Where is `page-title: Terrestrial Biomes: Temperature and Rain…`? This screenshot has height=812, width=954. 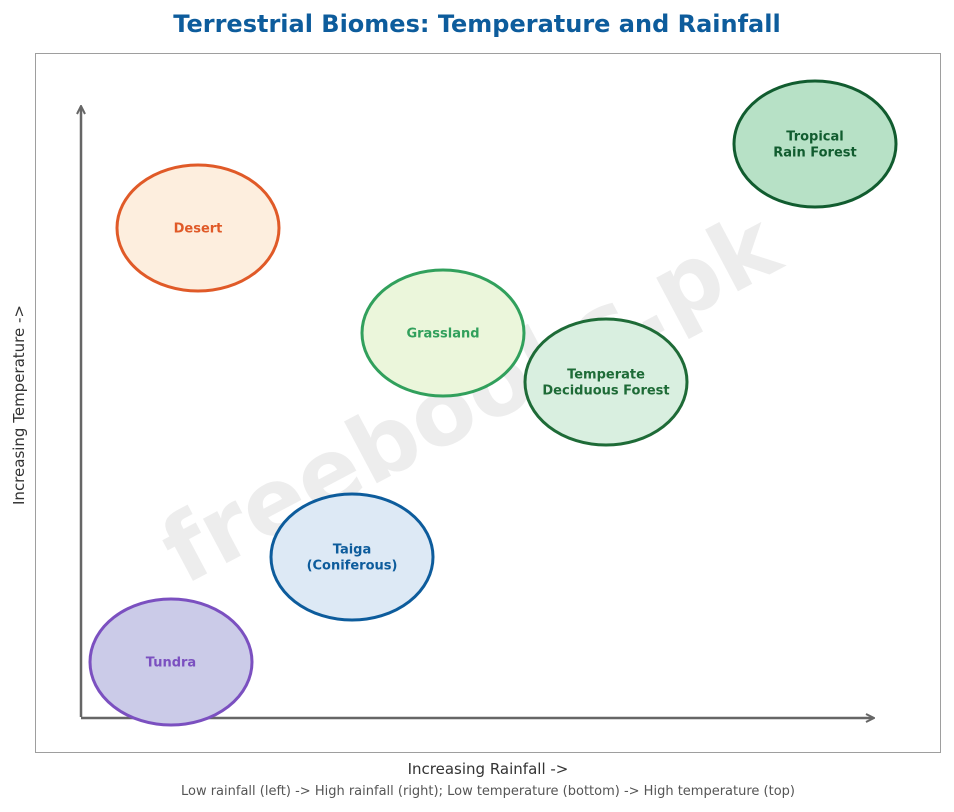 page-title: Terrestrial Biomes: Temperature and Rain… is located at coordinates (477, 24).